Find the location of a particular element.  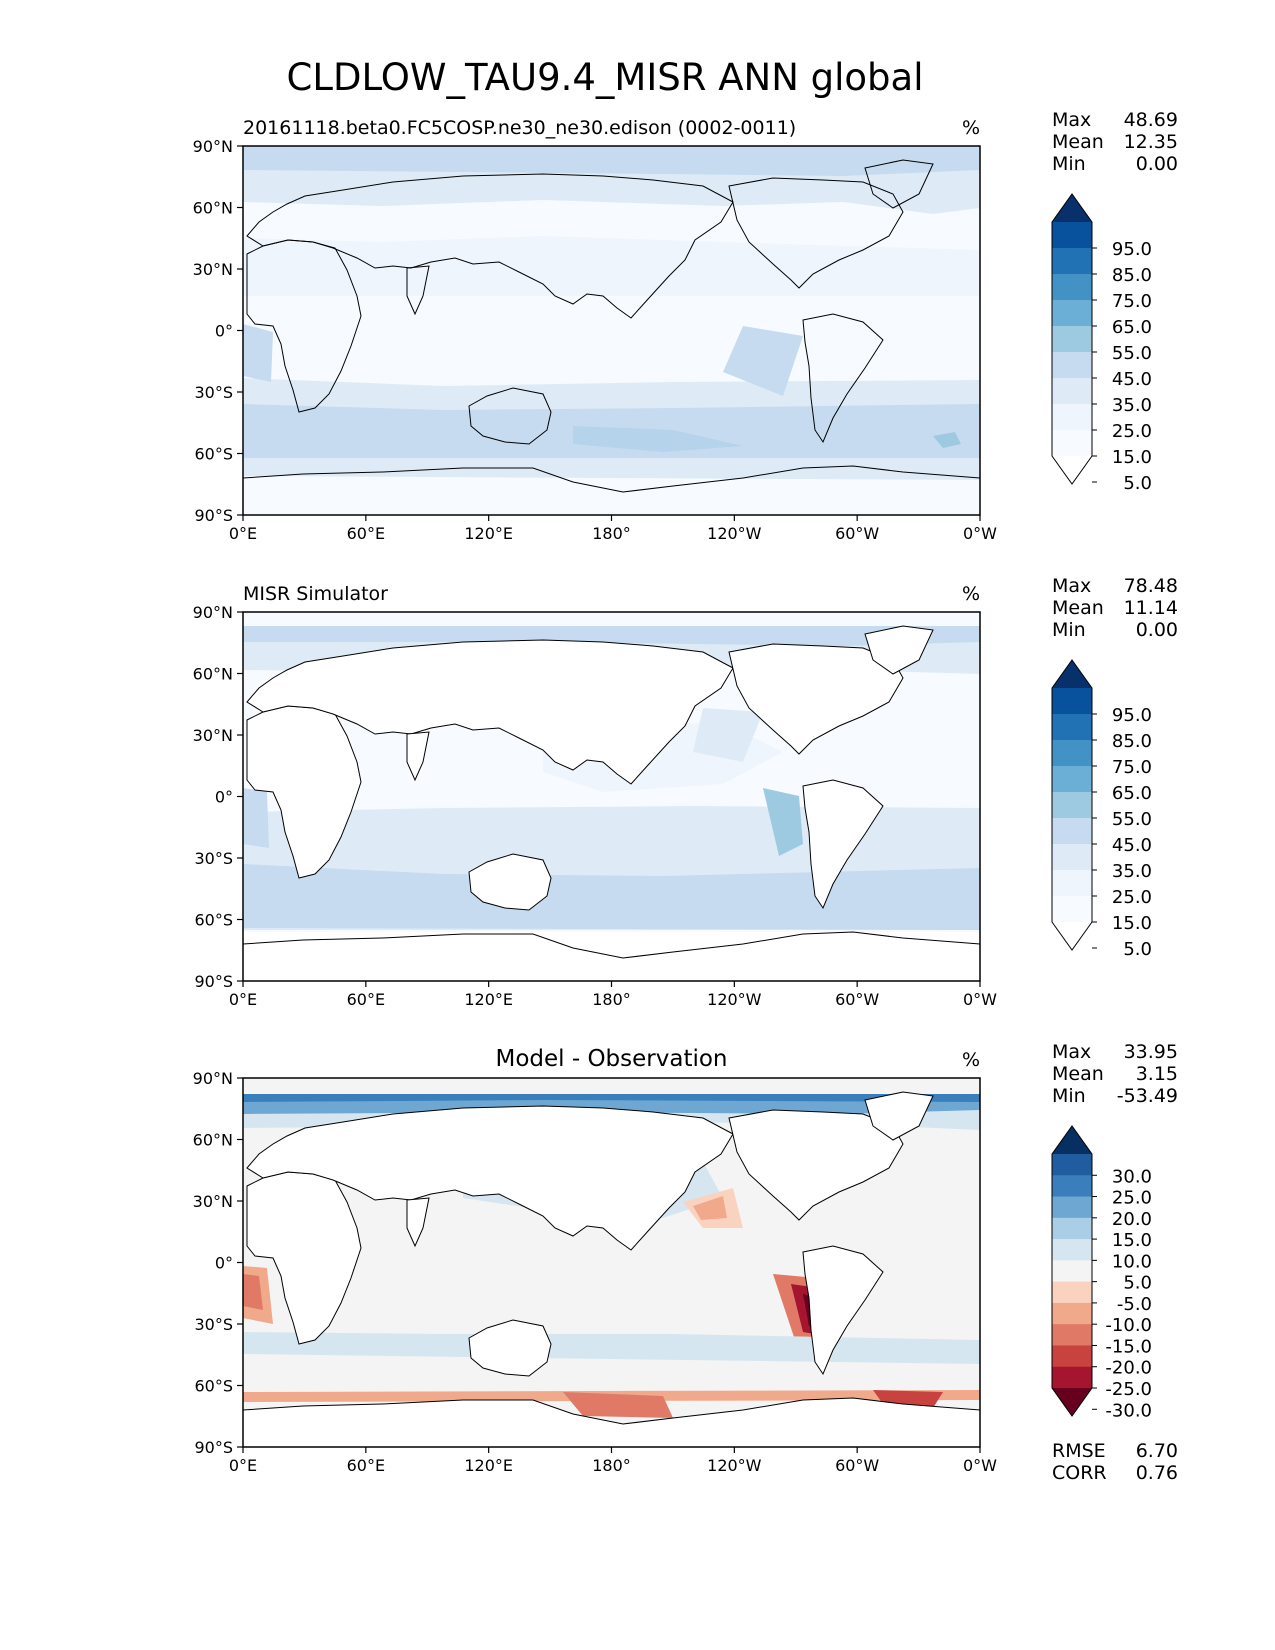

stat-value: 78.48 is located at coordinates (1151, 586).